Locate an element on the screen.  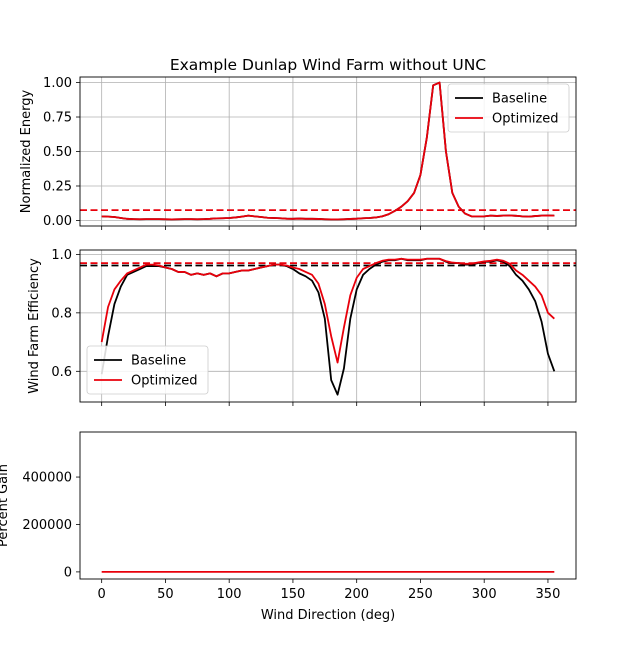
y-tick-label: 0.00 is located at coordinates (57, 221).